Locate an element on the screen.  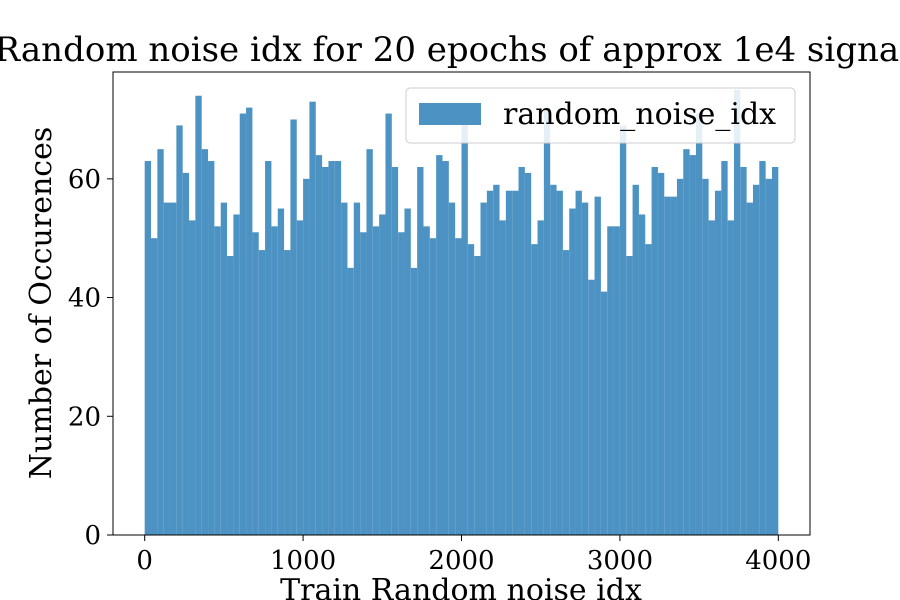
legend-swatch is located at coordinates (450, 114).